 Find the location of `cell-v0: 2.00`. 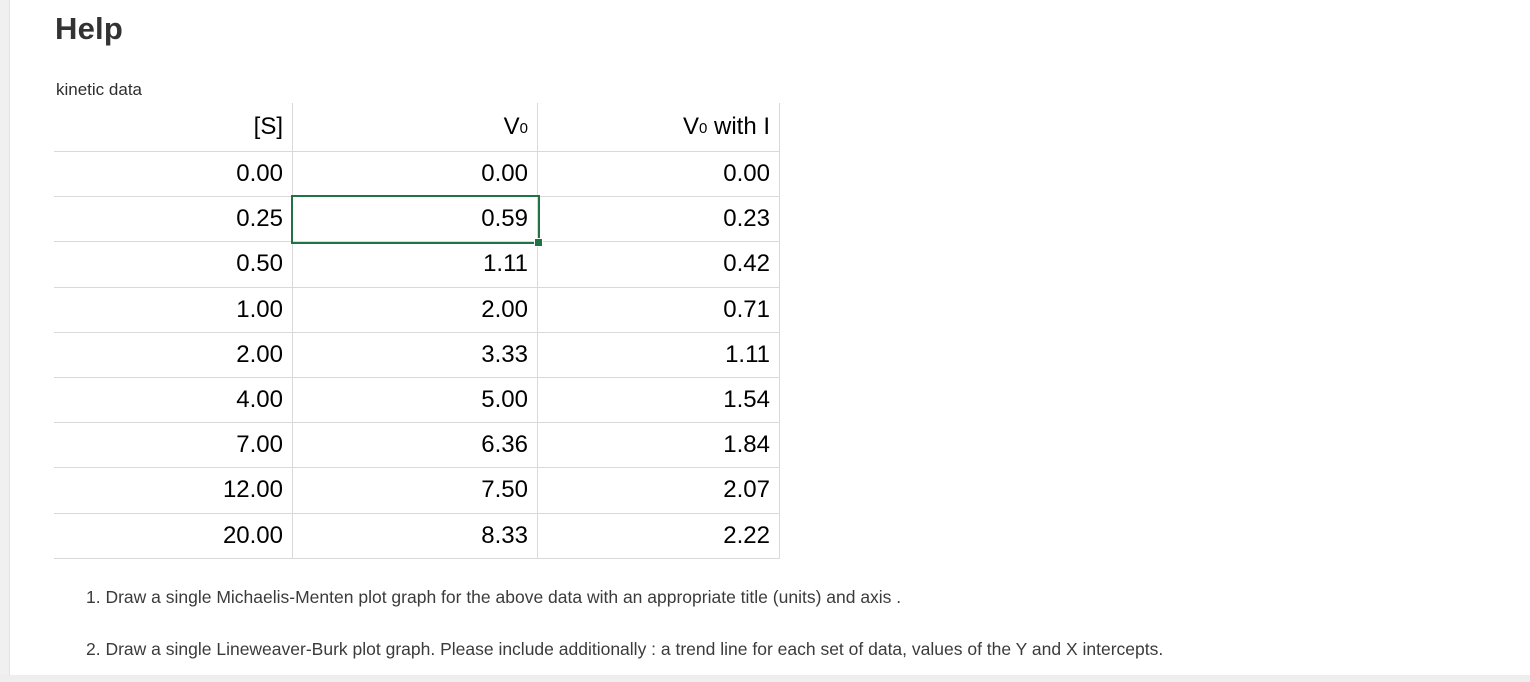

cell-v0: 2.00 is located at coordinates (415, 309).